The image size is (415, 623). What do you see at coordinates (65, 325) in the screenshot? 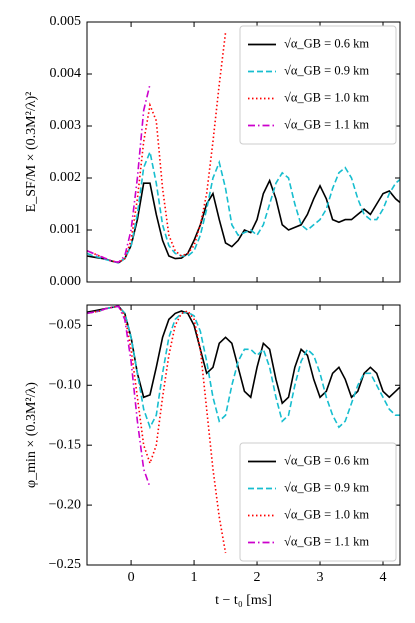
I see `y-tick-label: −0.05` at bounding box center [65, 325].